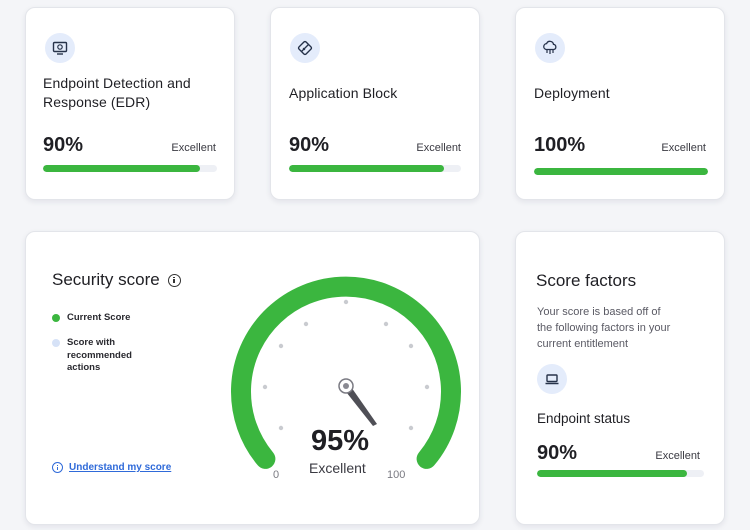 Image resolution: width=750 pixels, height=530 pixels. Describe the element at coordinates (121, 168) in the screenshot. I see `edr-progress-fill` at that location.